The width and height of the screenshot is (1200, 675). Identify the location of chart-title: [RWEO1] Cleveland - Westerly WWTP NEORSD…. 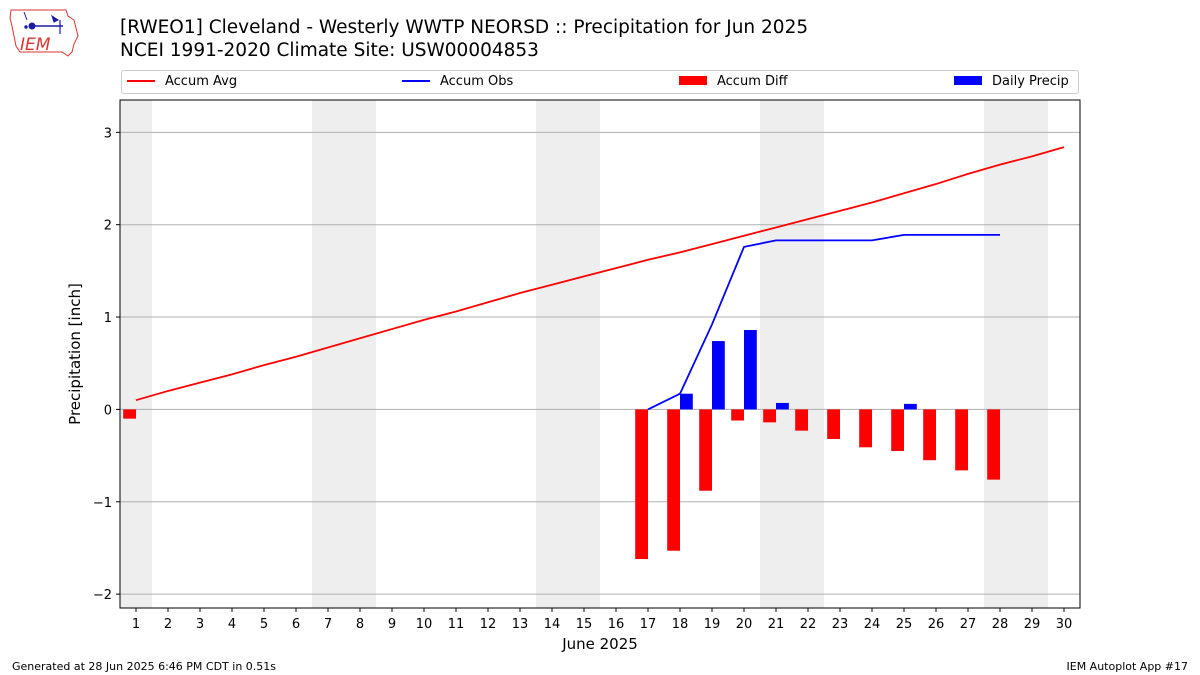
(464, 27).